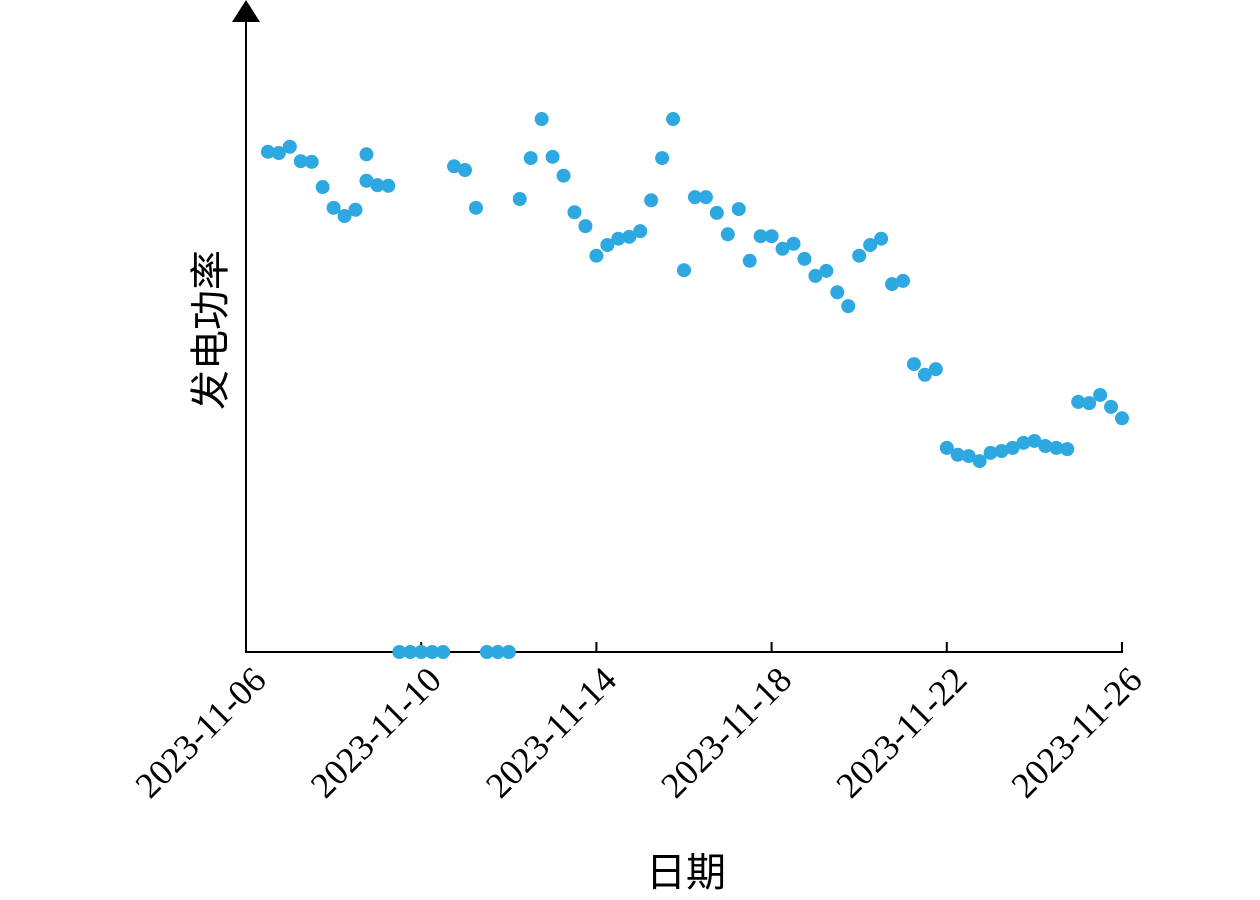 Image resolution: width=1260 pixels, height=900 pixels. What do you see at coordinates (246, 11) in the screenshot?
I see `y-axis-arrow` at bounding box center [246, 11].